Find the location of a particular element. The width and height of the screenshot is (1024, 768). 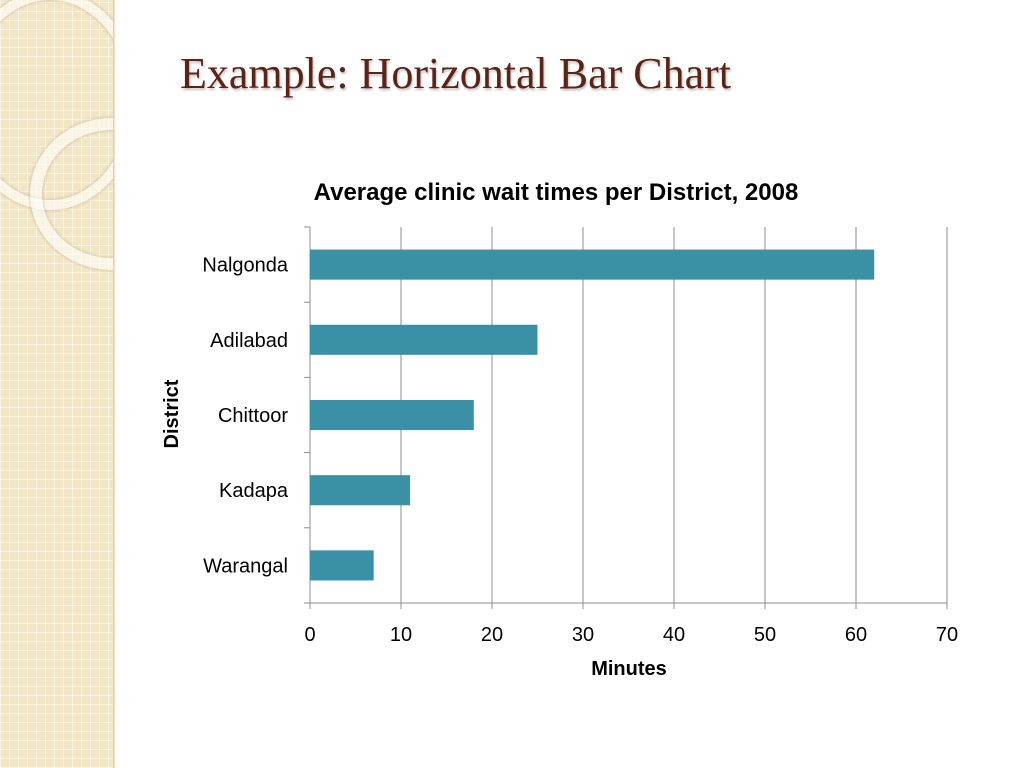

x-tick-label: 10 is located at coordinates (401, 635).